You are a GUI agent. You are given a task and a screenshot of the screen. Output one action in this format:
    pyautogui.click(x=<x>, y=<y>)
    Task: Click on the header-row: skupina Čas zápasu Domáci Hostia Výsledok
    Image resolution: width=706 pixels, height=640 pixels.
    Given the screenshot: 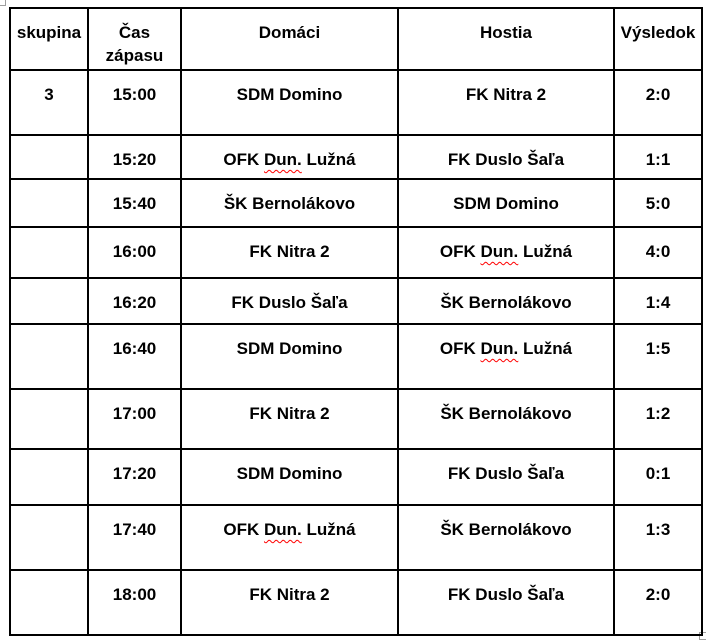 What is the action you would take?
    pyautogui.click(x=356, y=39)
    